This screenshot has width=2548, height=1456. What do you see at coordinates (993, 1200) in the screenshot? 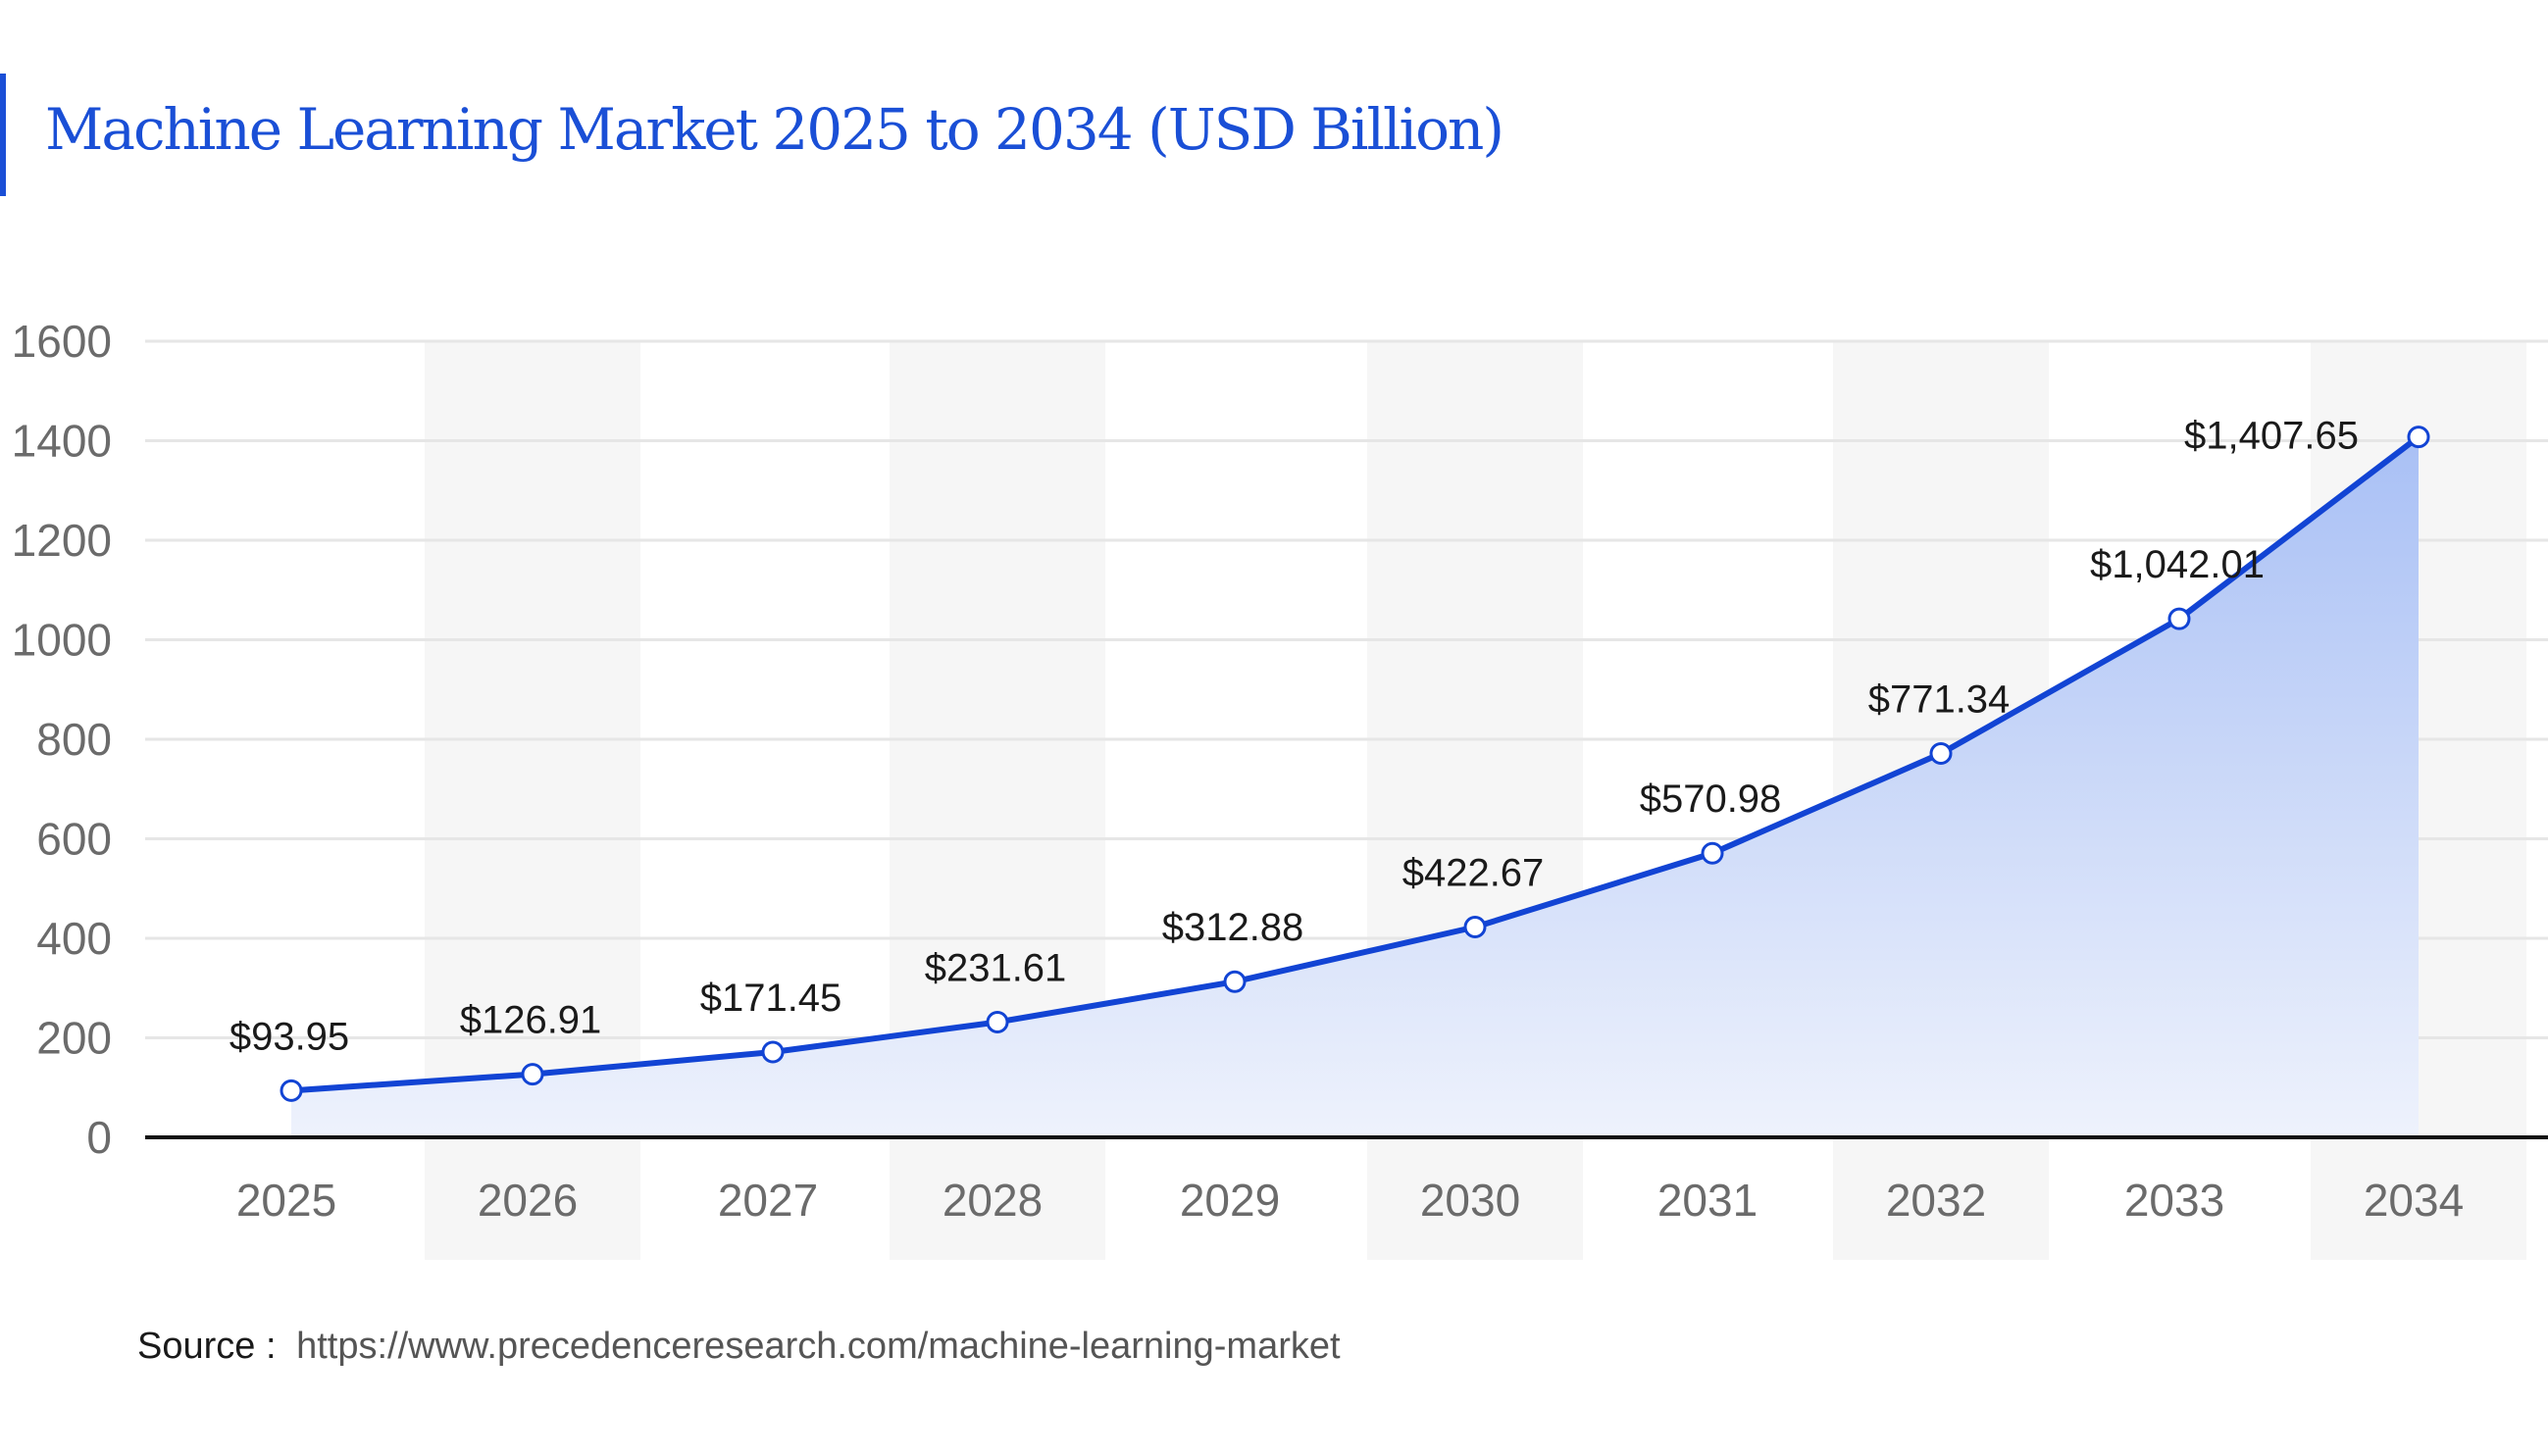
I see `x-tick-label: 2028` at bounding box center [993, 1200].